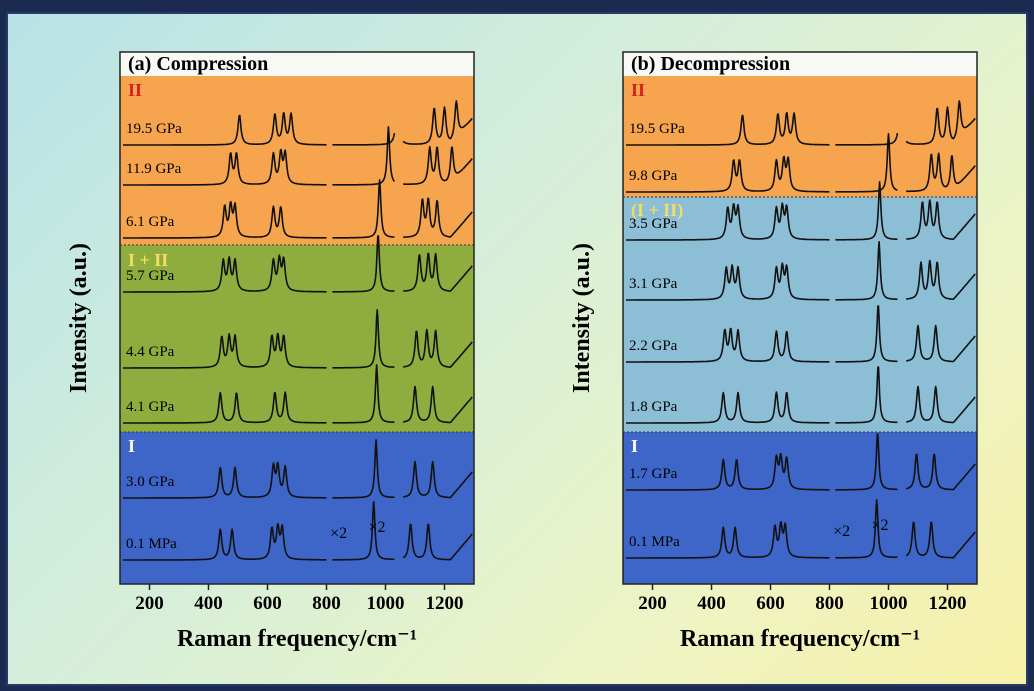 The height and width of the screenshot is (691, 1034). Describe the element at coordinates (653, 284) in the screenshot. I see `pressure-label: 3.1 GPa` at that location.